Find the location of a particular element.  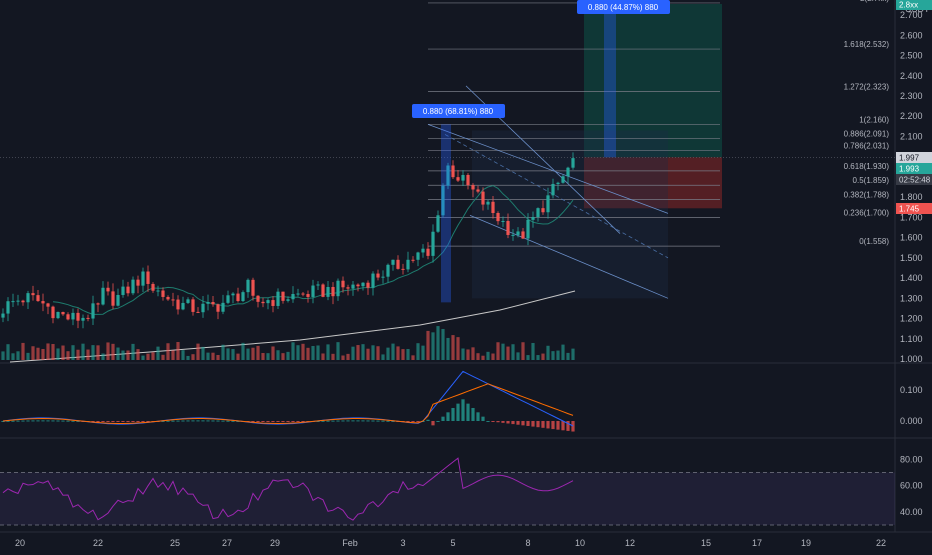

rsi-tick-label: 60.00 is located at coordinates (911, 486).